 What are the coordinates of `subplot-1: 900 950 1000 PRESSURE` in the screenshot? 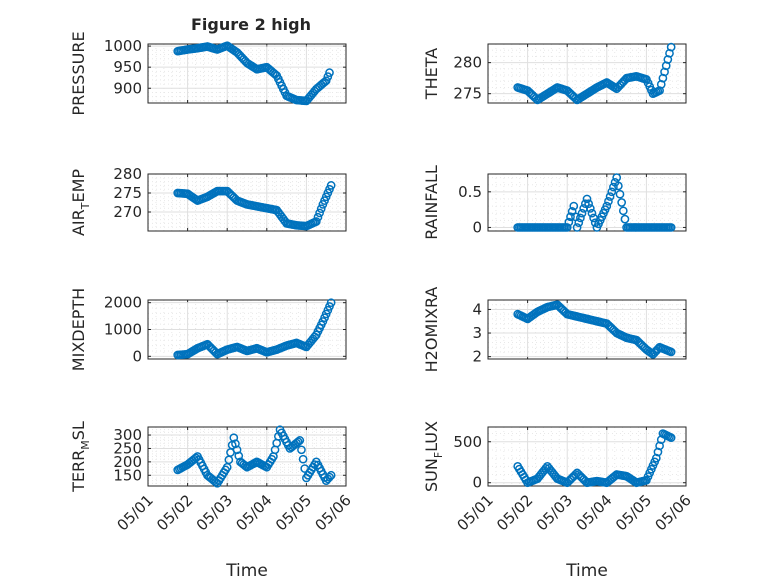 It's located at (208, 73).